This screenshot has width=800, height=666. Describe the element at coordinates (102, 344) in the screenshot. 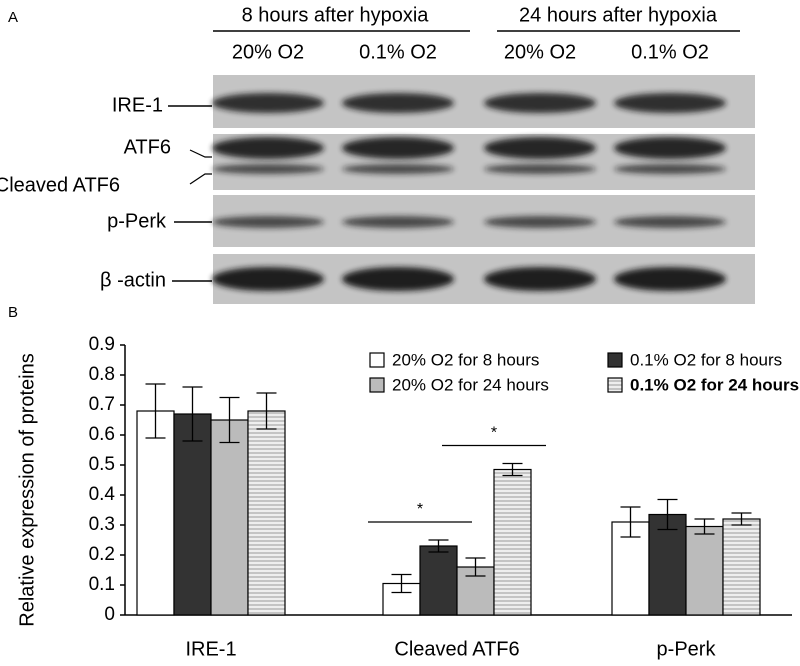

I see `y-tick-label: 0.9` at that location.